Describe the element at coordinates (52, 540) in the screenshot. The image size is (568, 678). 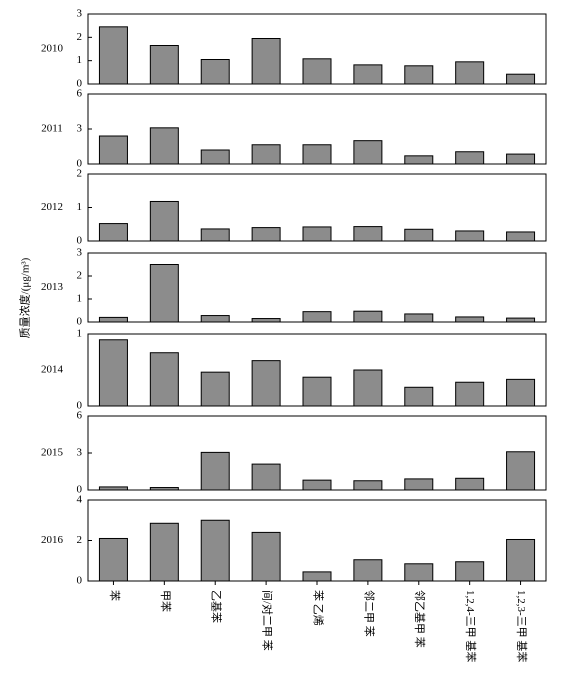
I see `panel-label: 2016` at that location.